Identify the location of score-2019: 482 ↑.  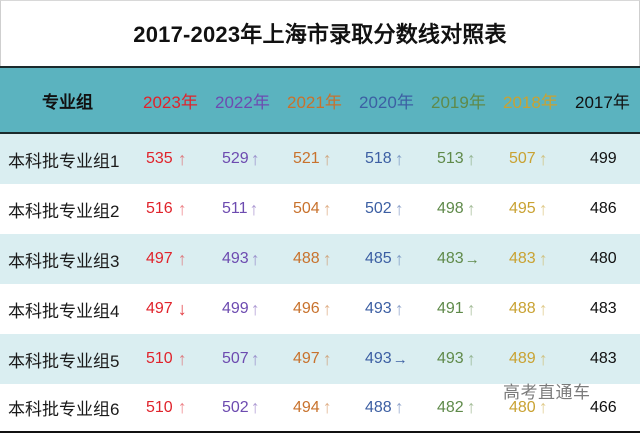
(456, 407).